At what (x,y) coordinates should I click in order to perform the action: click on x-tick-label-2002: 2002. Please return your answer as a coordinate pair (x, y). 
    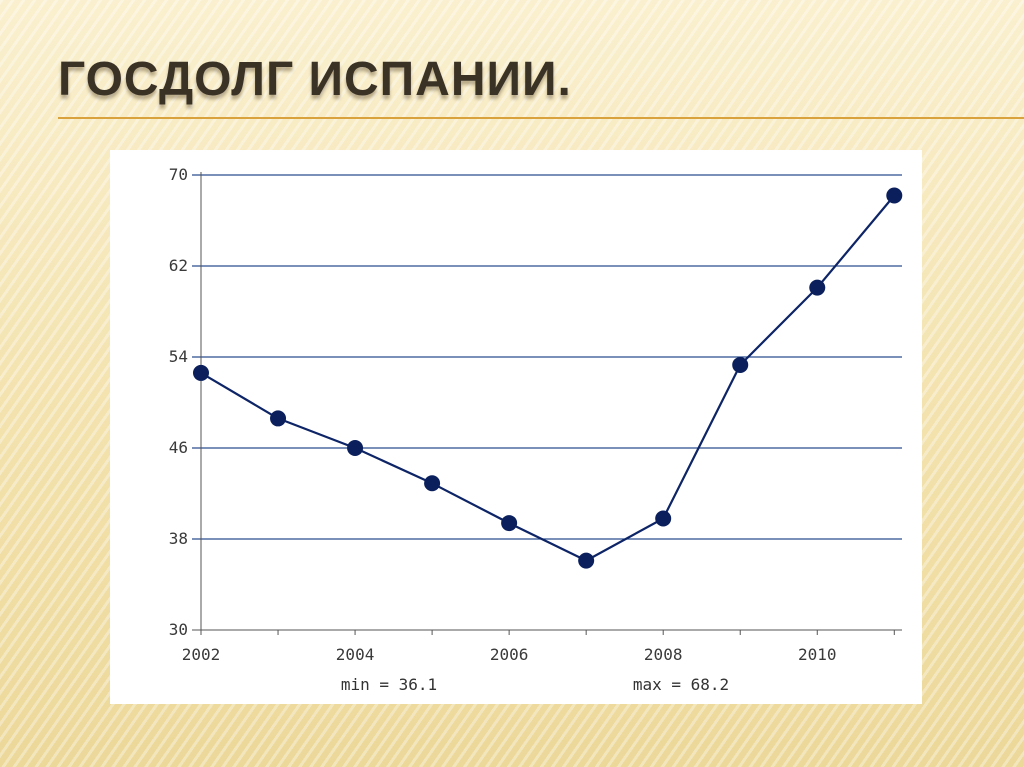
    Looking at the image, I should click on (201, 654).